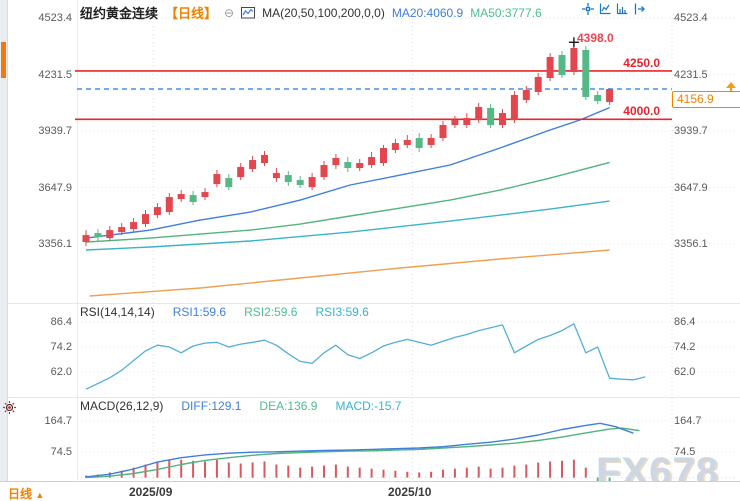  I want to click on ma-params-label: MA(20,50,100,200,0,0), so click(323, 12).